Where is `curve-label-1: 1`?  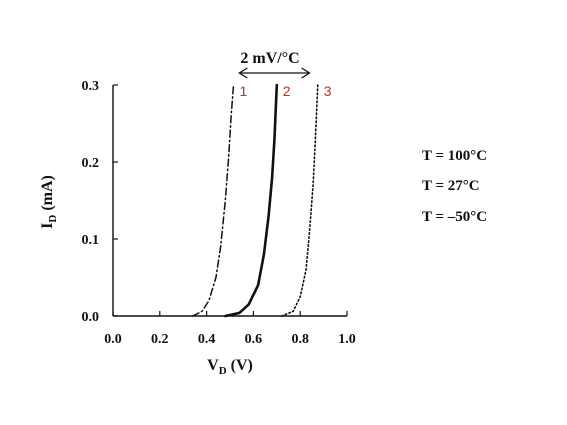
curve-label-1: 1 is located at coordinates (244, 91).